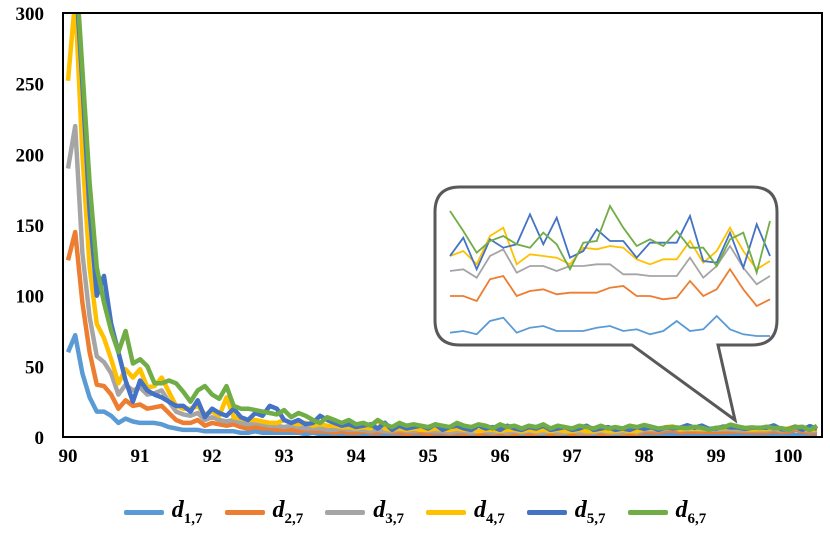 This screenshot has height=536, width=830. Describe the element at coordinates (193, 518) in the screenshot. I see `legend-label-subscript: 1,7` at that location.